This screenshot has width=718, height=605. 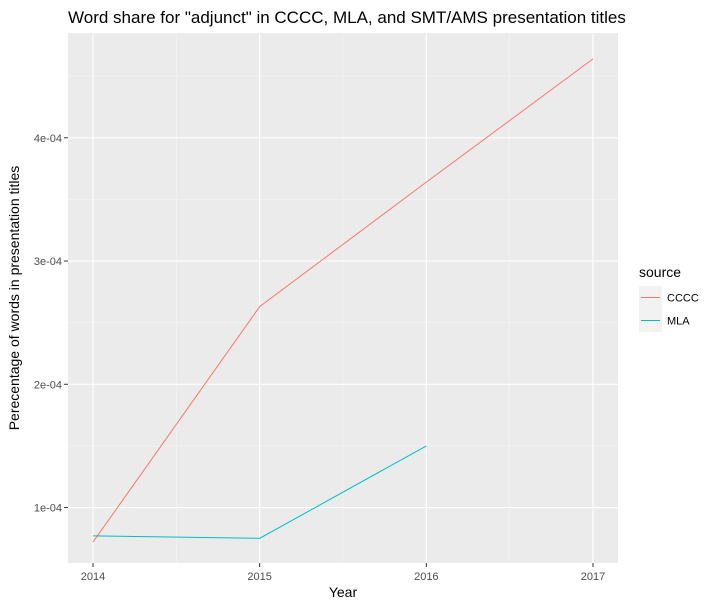 I want to click on legend-label: CCCC, so click(x=683, y=299).